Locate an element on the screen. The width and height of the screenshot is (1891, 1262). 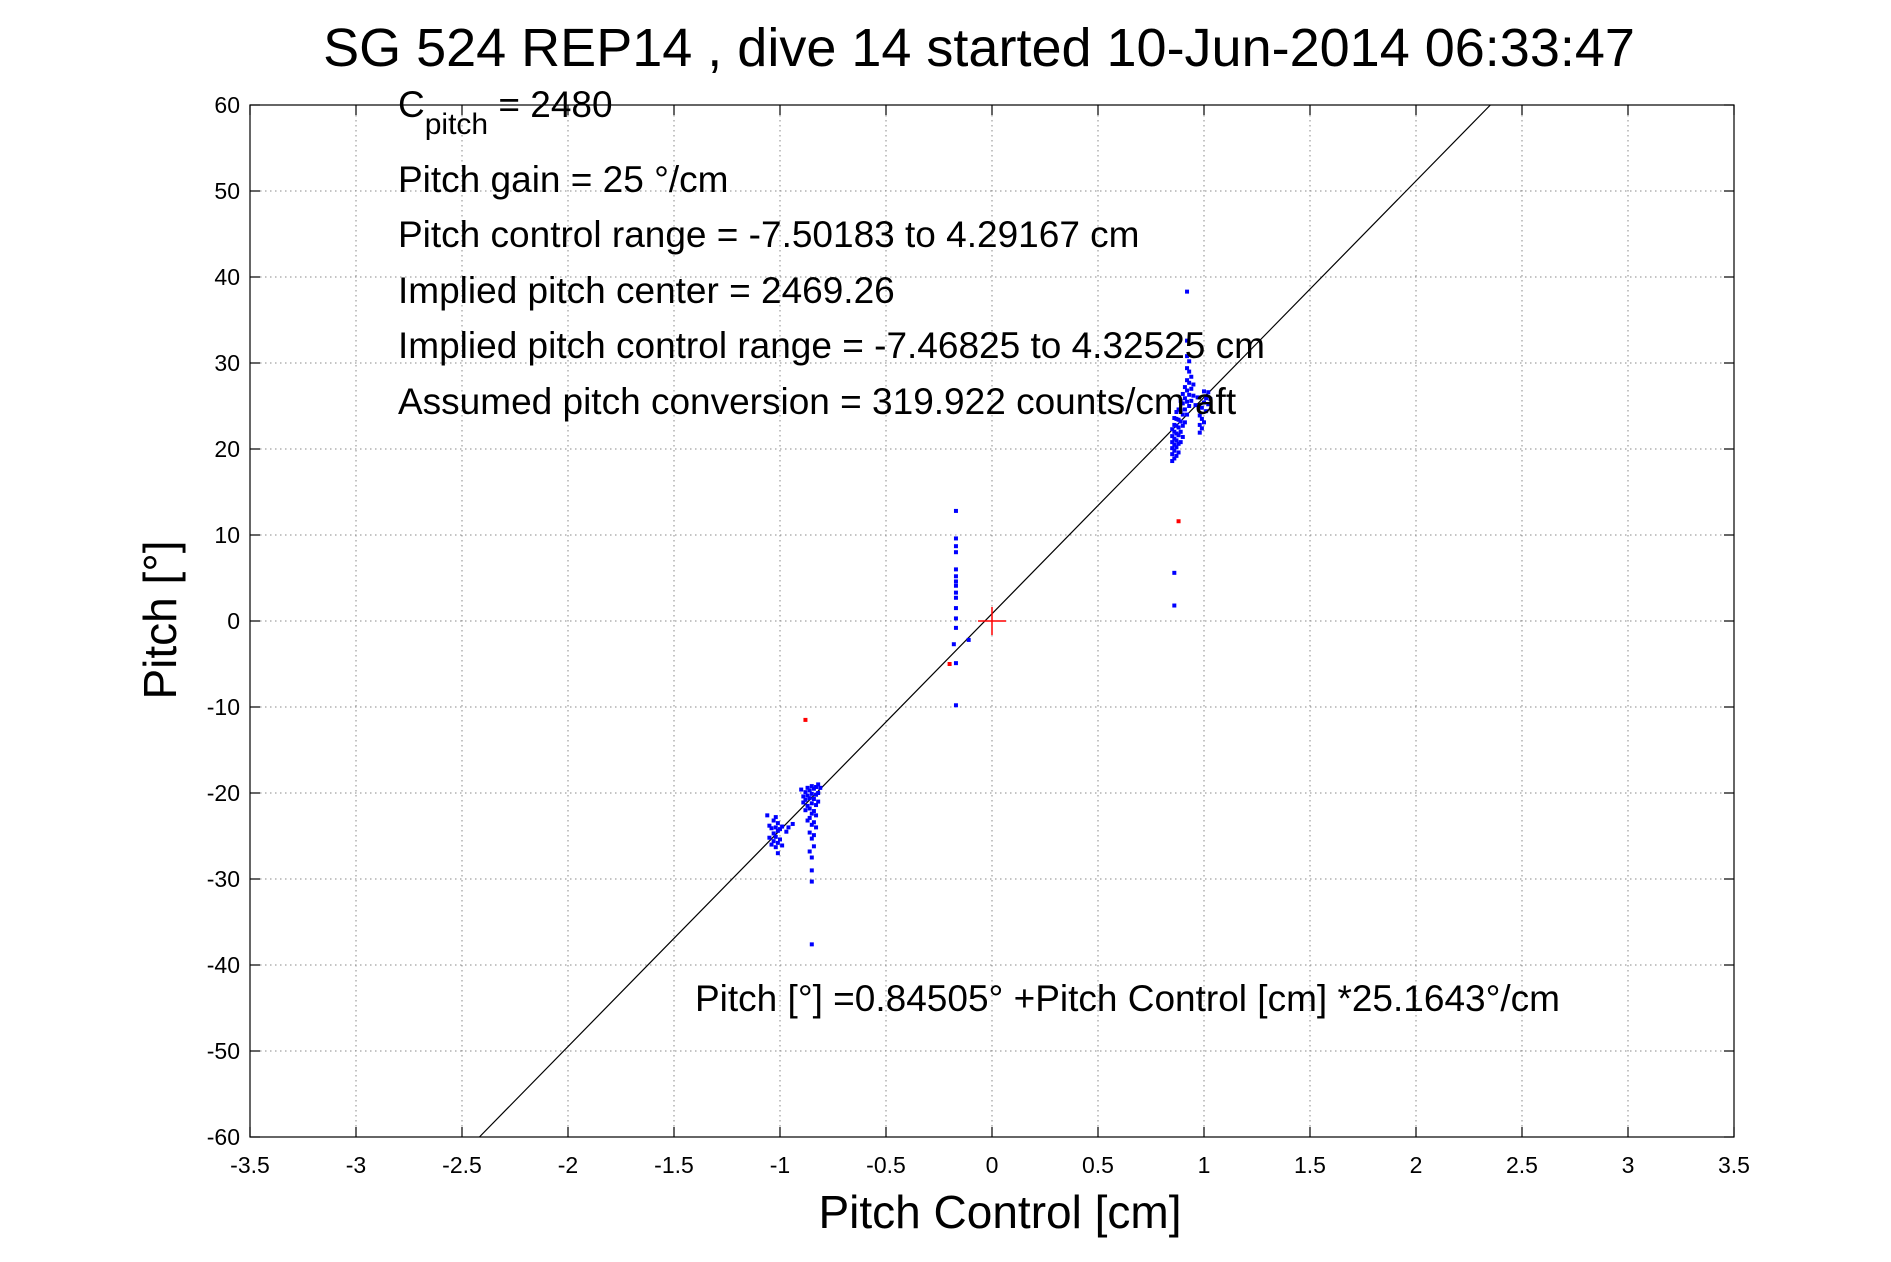
x-axis-label: Pitch Control [cm] is located at coordinates (1000, 1212).